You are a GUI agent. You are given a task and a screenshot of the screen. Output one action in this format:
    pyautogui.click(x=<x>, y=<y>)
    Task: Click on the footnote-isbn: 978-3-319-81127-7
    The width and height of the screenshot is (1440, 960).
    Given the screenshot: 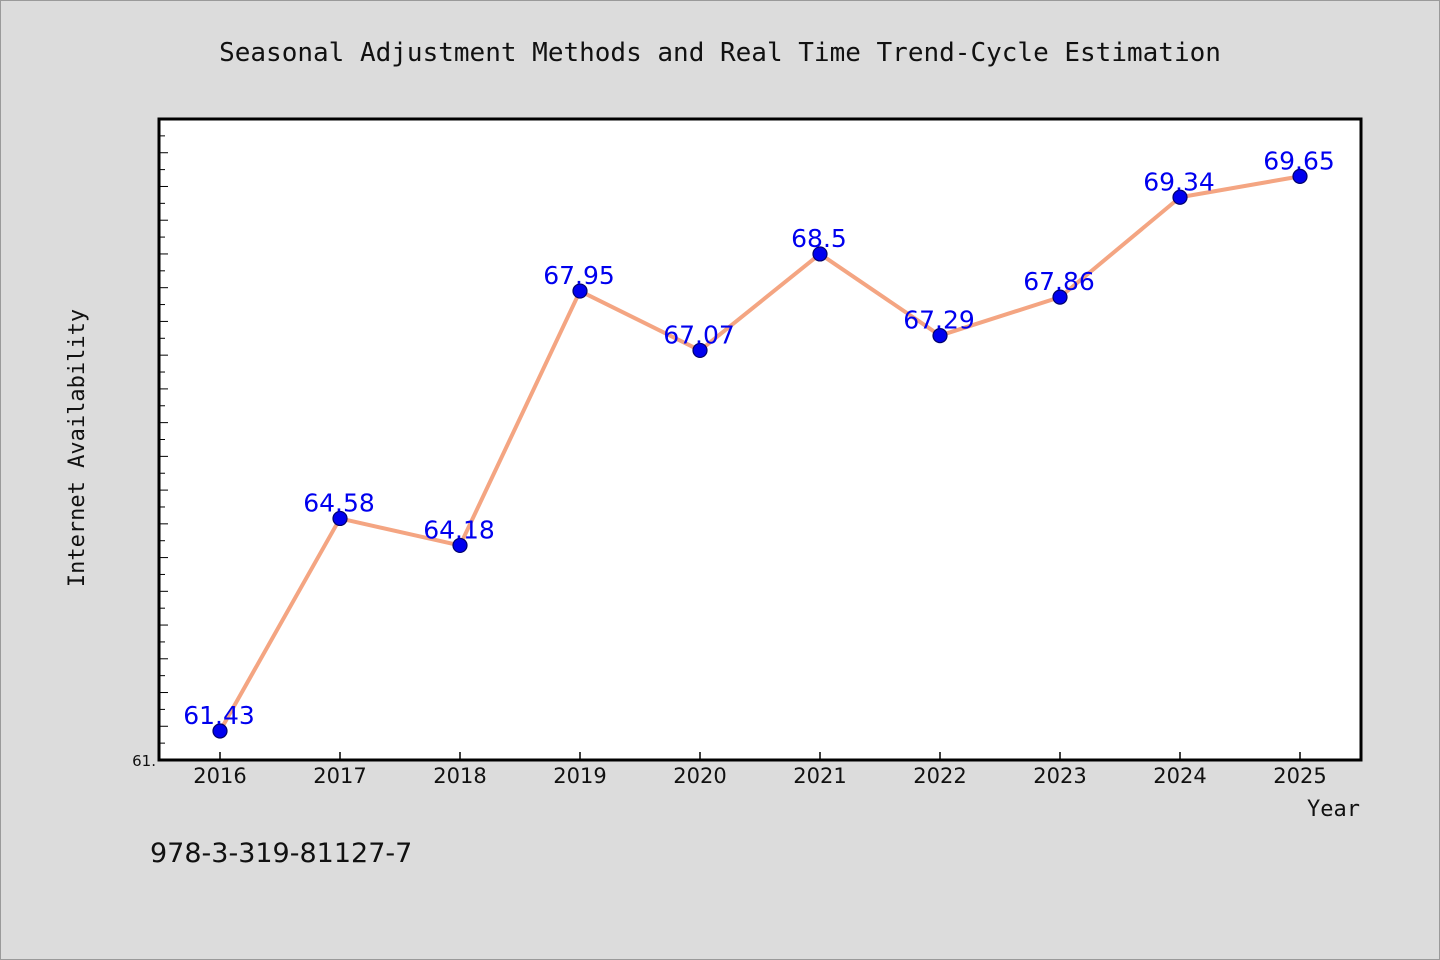 What is the action you would take?
    pyautogui.click(x=281, y=853)
    